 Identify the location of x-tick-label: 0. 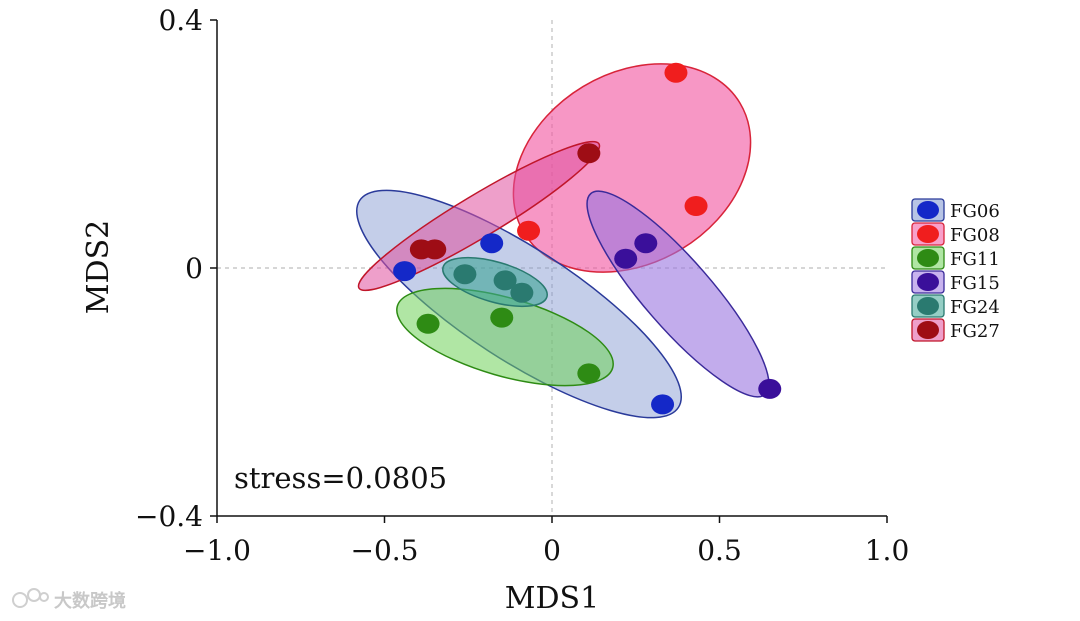
(552, 550).